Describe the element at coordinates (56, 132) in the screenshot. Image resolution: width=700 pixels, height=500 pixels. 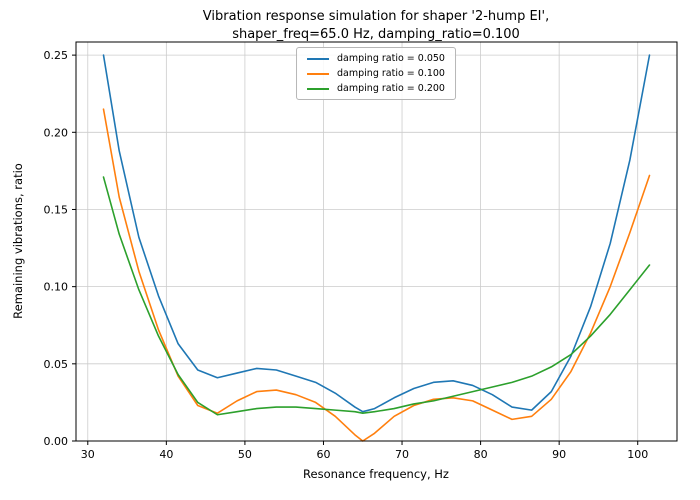
I see `svg-text: 0.20` at that location.